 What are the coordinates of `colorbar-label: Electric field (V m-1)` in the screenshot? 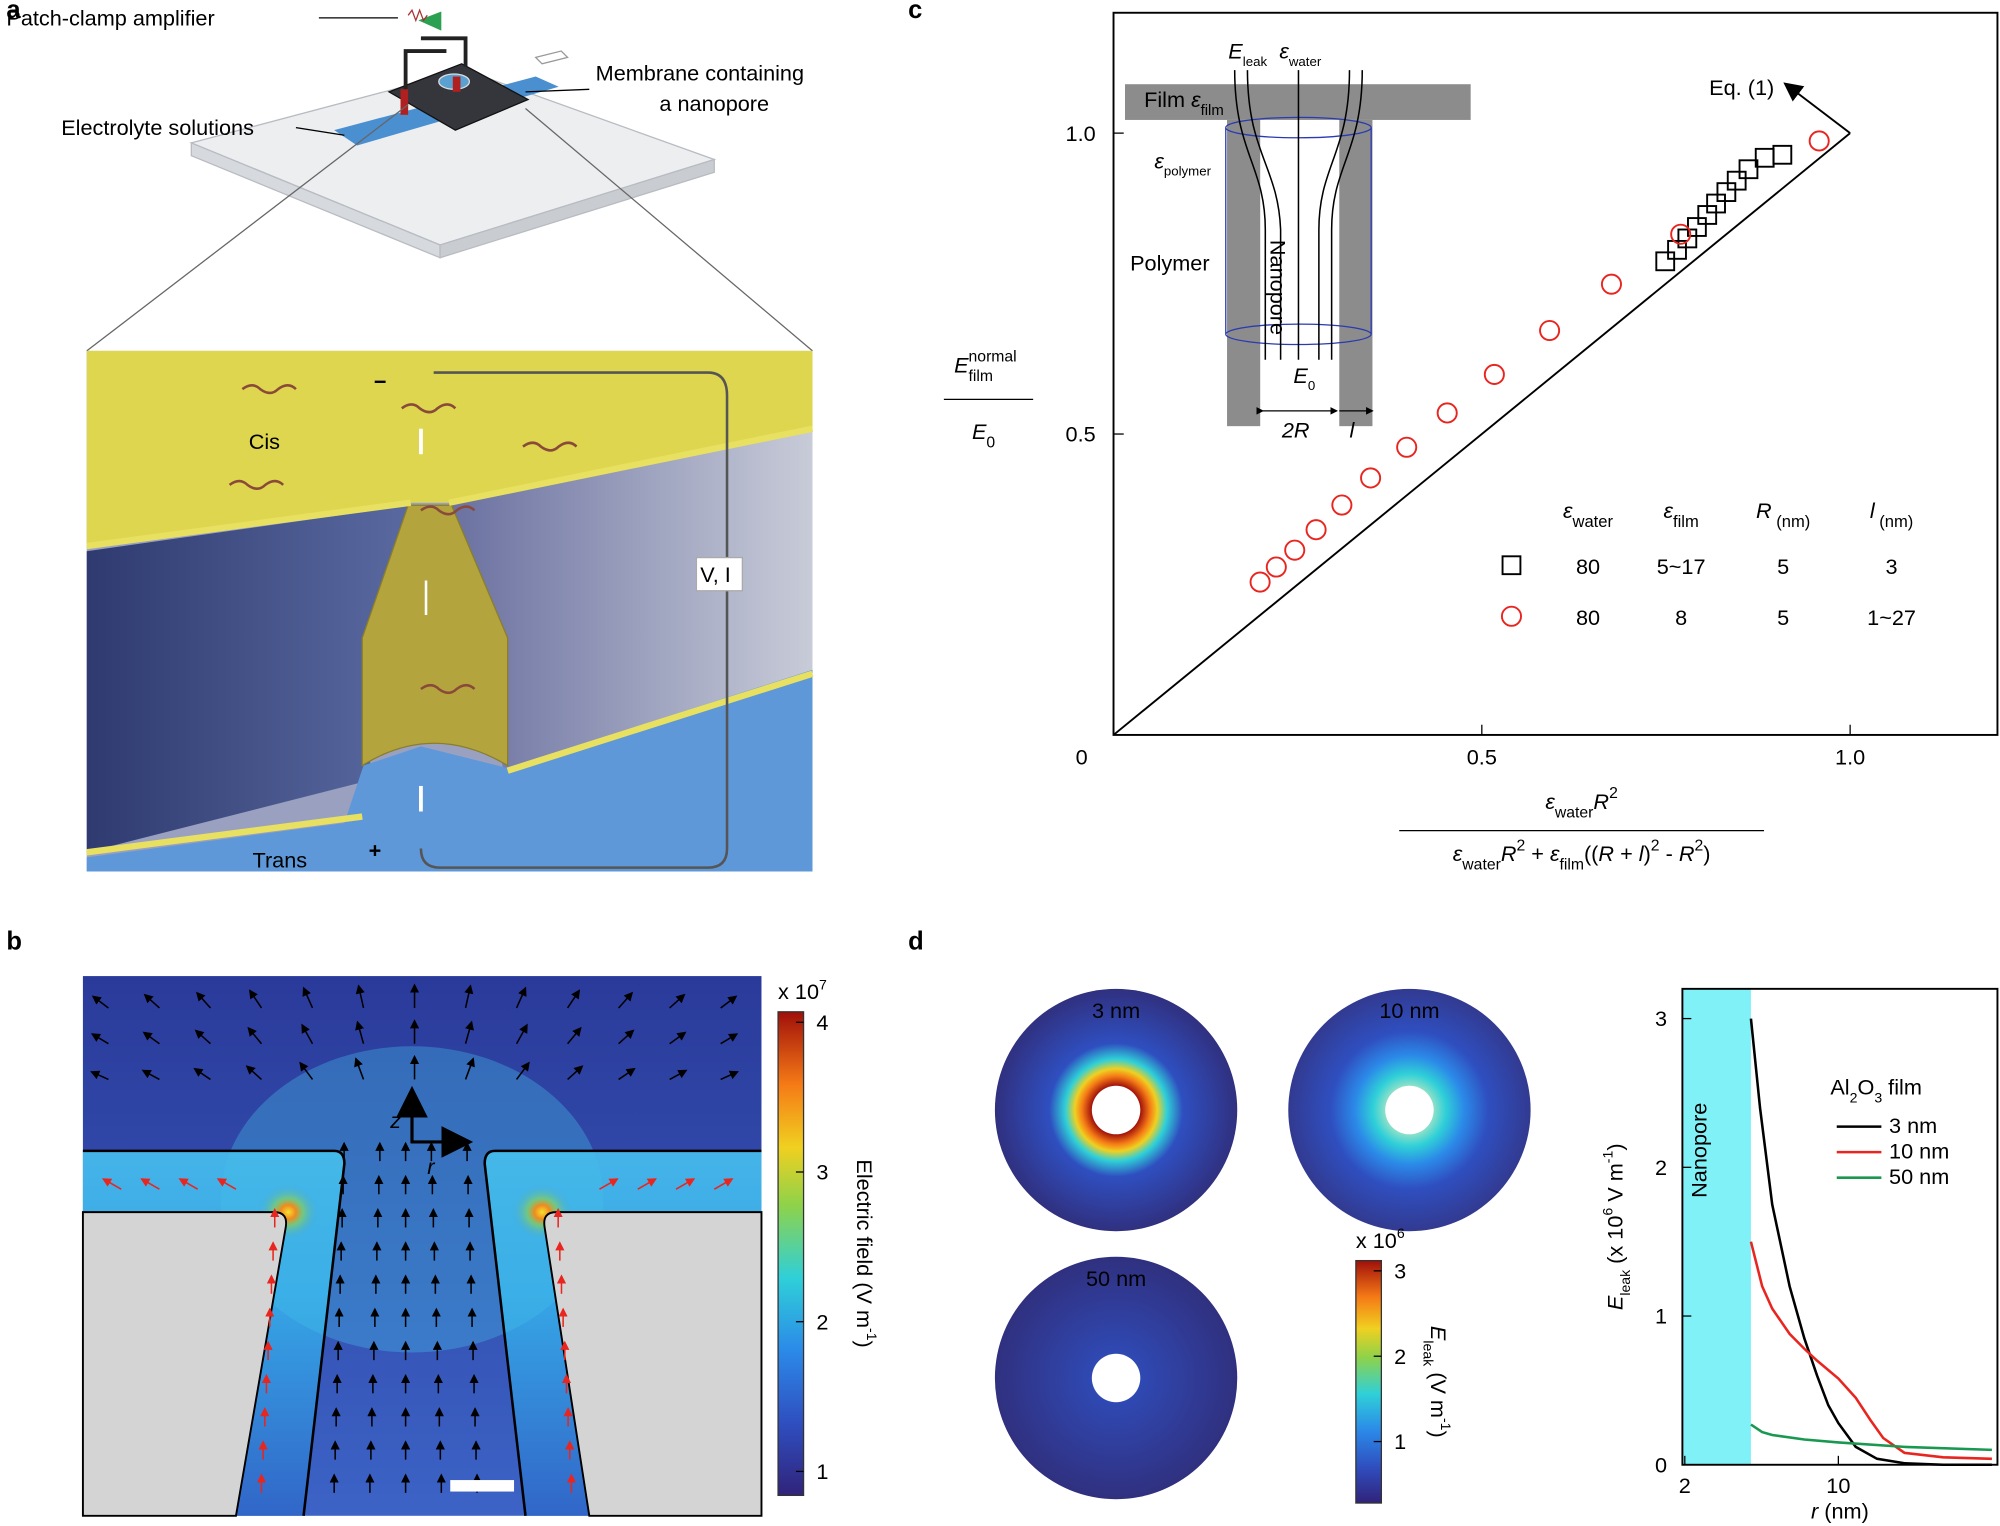 It's located at (866, 1253).